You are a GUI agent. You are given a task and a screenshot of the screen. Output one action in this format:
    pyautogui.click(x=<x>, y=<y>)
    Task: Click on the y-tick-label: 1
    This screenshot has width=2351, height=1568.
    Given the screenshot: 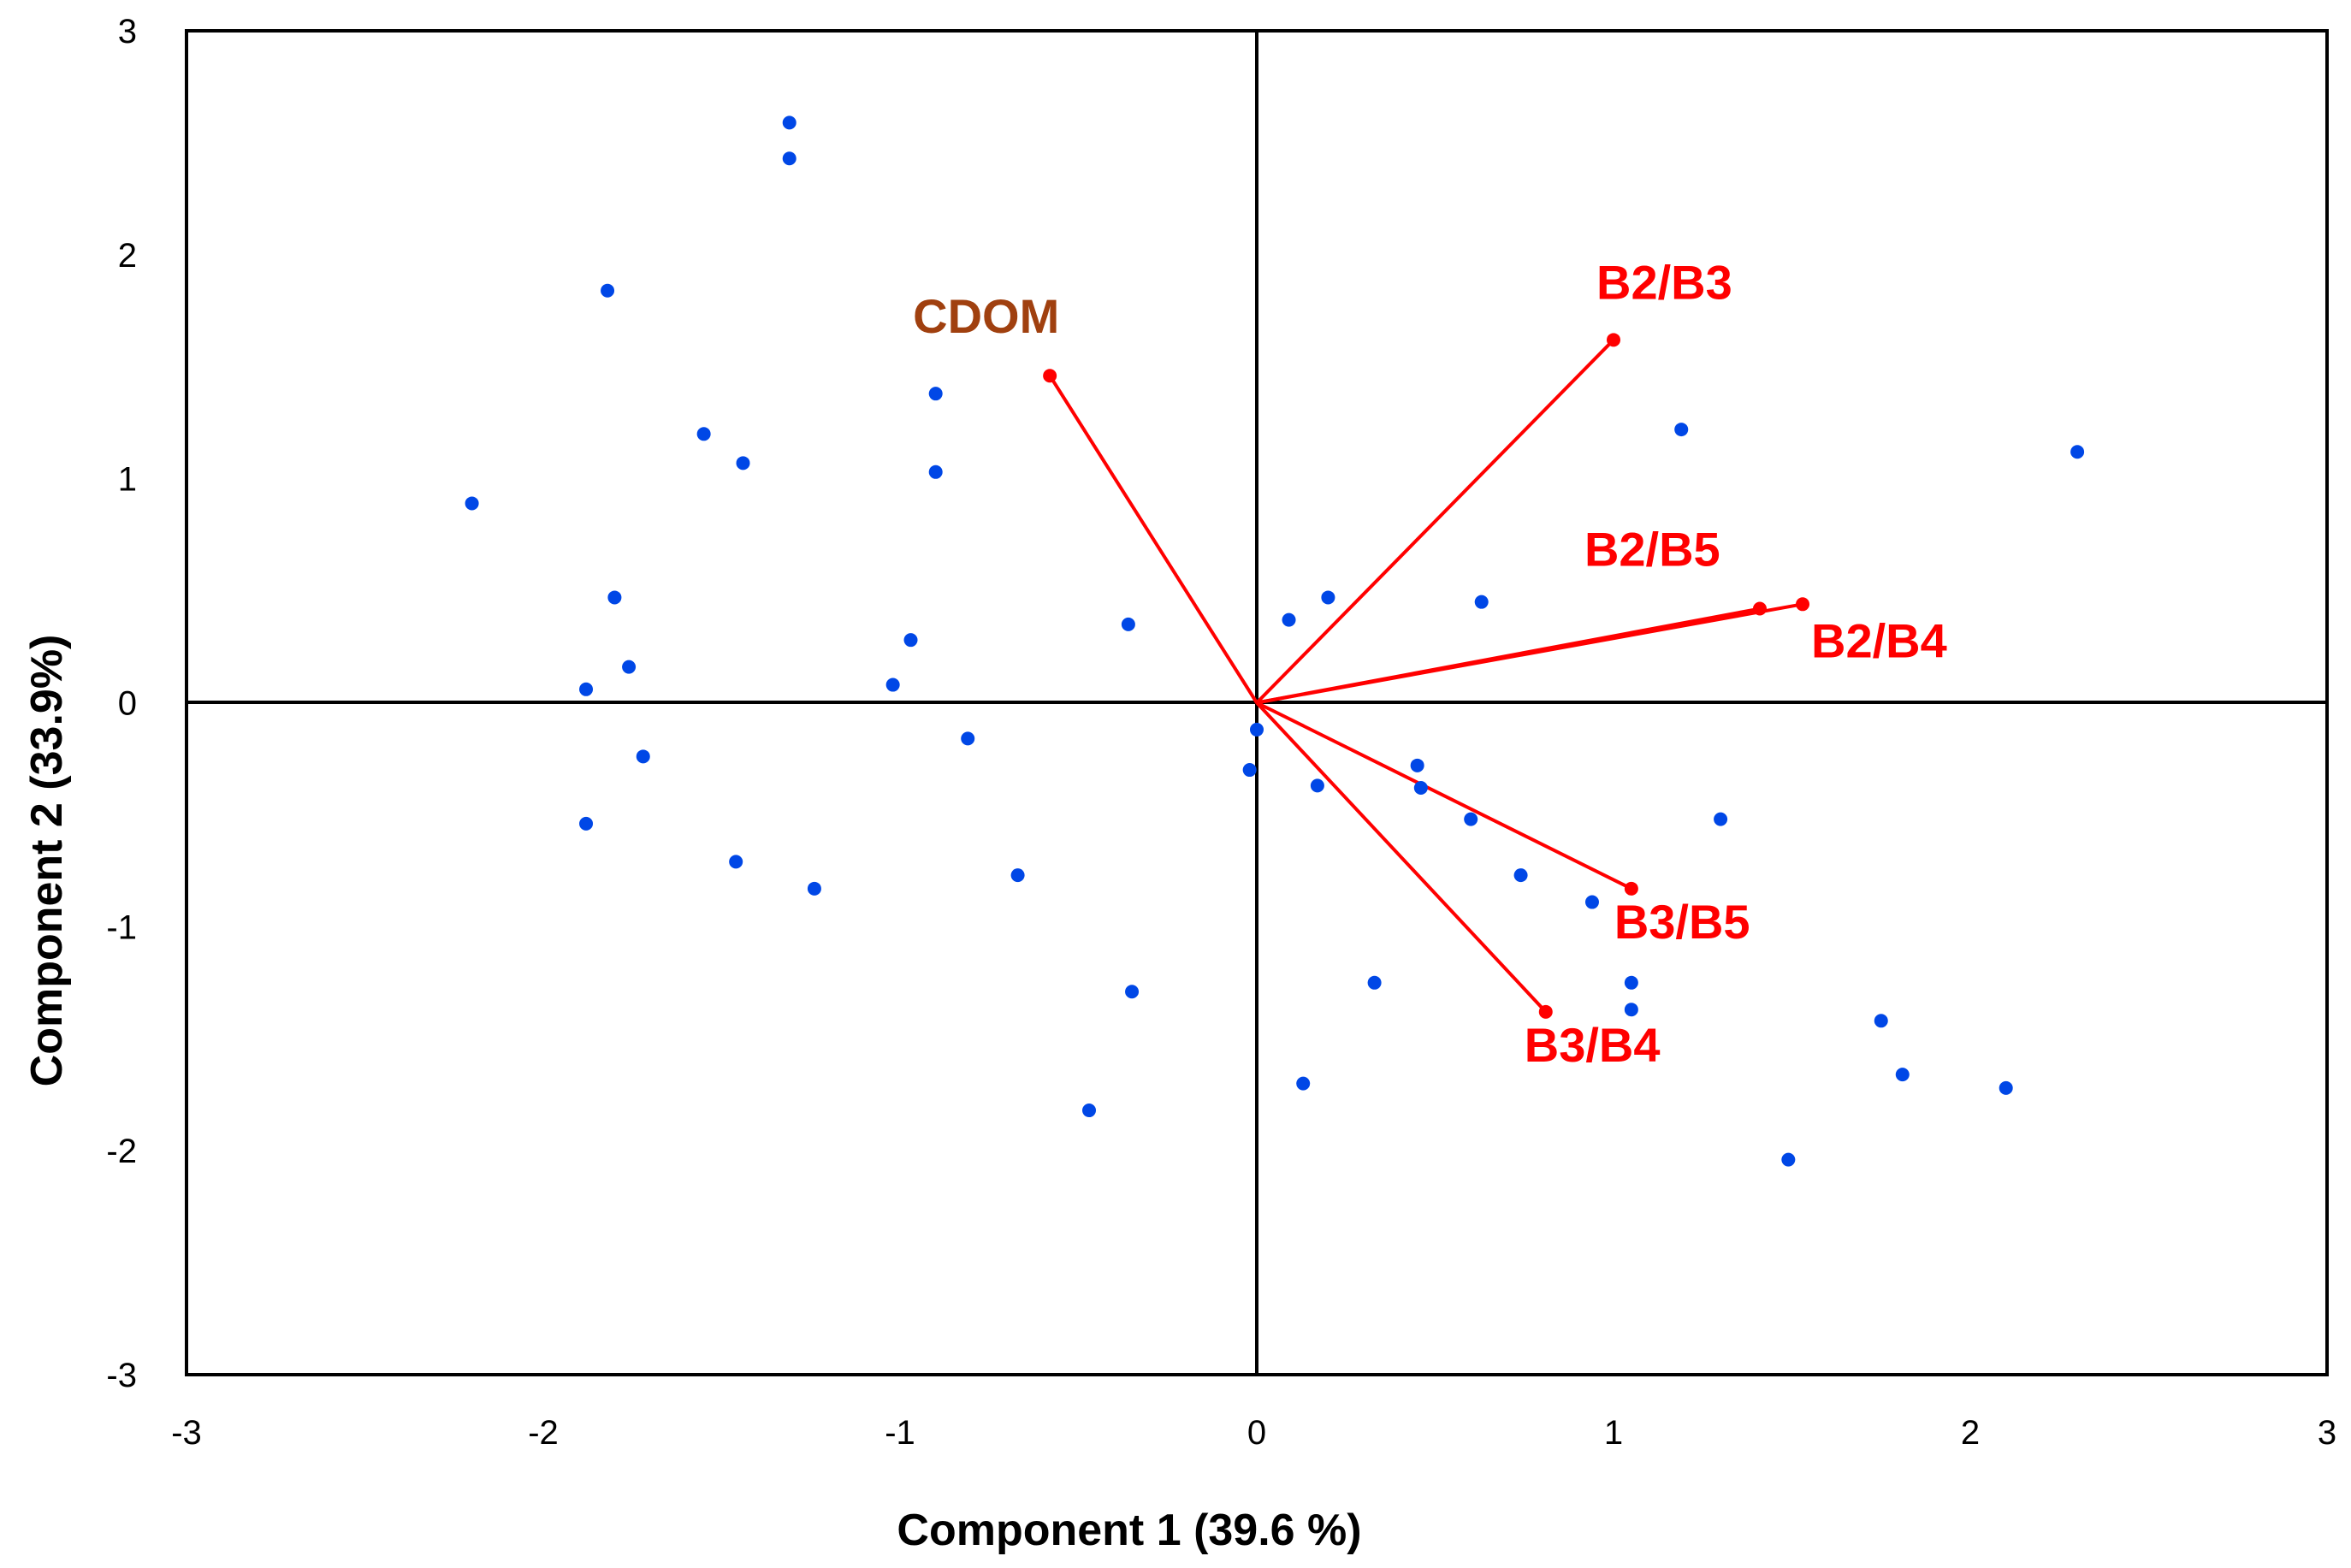 What is the action you would take?
    pyautogui.click(x=127, y=480)
    